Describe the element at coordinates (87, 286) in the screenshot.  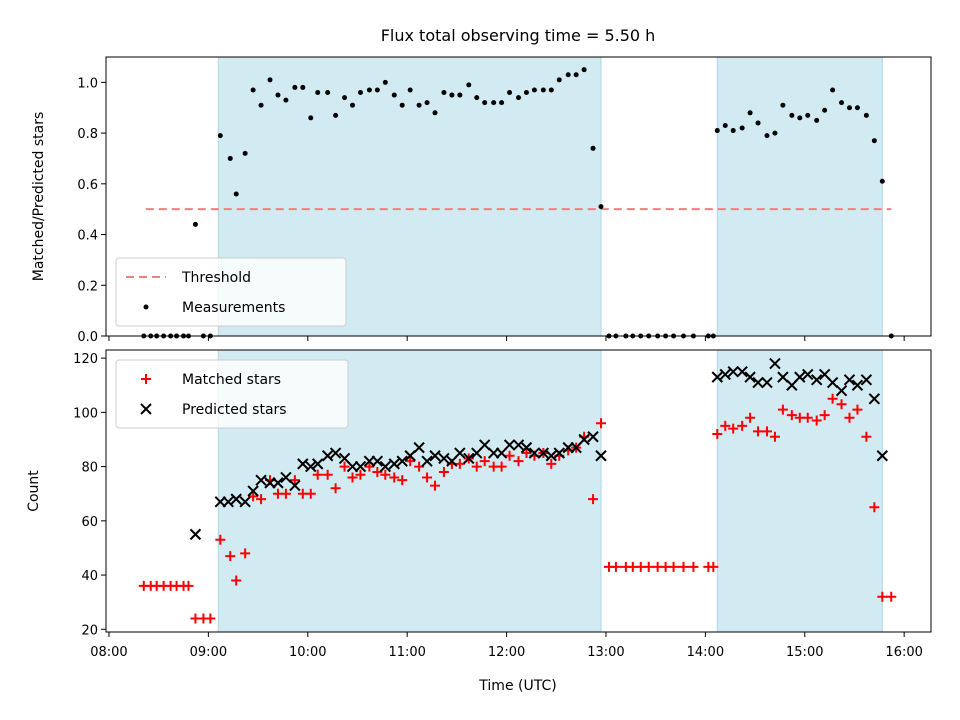
I see `y-tick-label: 0.2` at that location.